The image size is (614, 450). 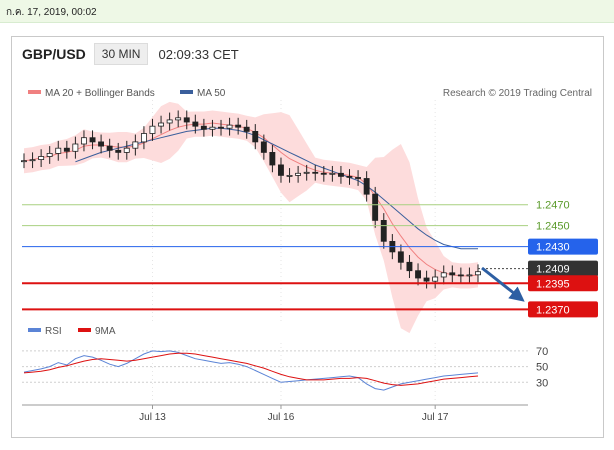 I want to click on level-label-1.2450: 1.2450, so click(x=553, y=227).